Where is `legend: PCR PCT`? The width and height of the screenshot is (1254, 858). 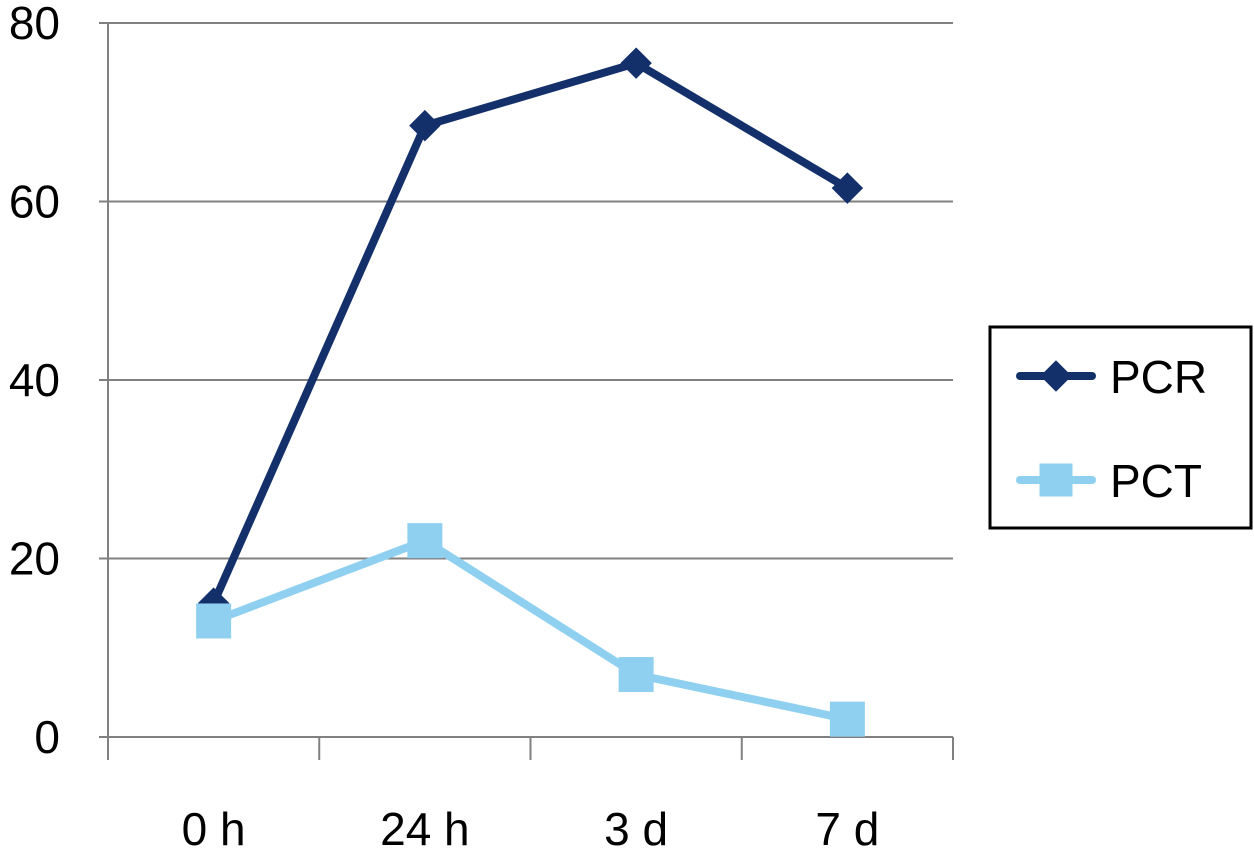
legend: PCR PCT is located at coordinates (1120, 427).